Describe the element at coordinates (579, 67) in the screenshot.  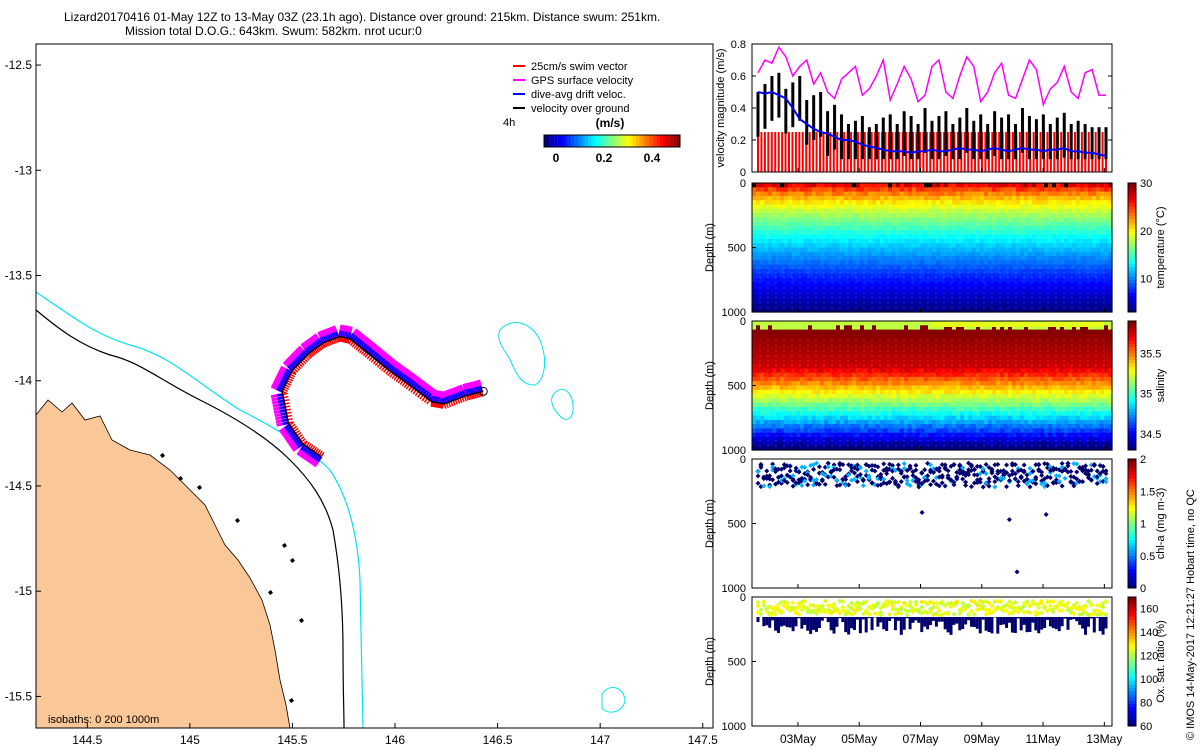
I see `legend-label: 25cm/s swim vector` at that location.